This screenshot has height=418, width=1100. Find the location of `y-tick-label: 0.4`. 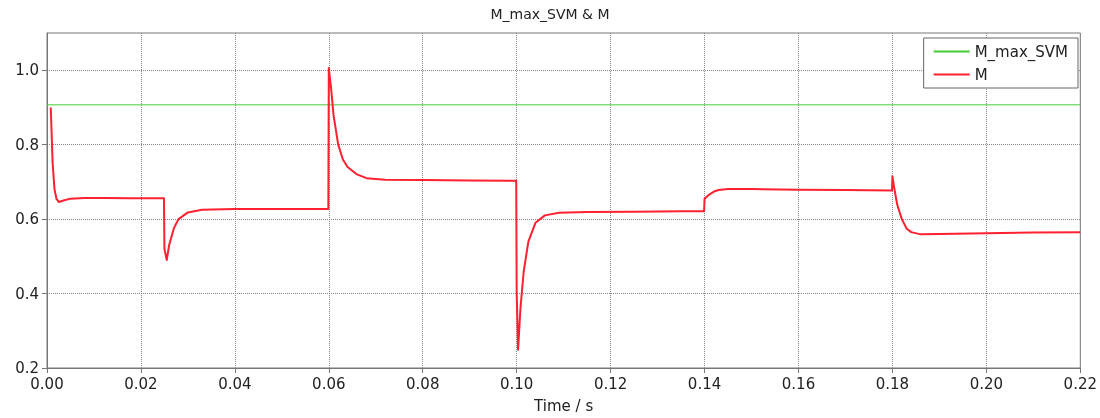

y-tick-label: 0.4 is located at coordinates (27, 293).